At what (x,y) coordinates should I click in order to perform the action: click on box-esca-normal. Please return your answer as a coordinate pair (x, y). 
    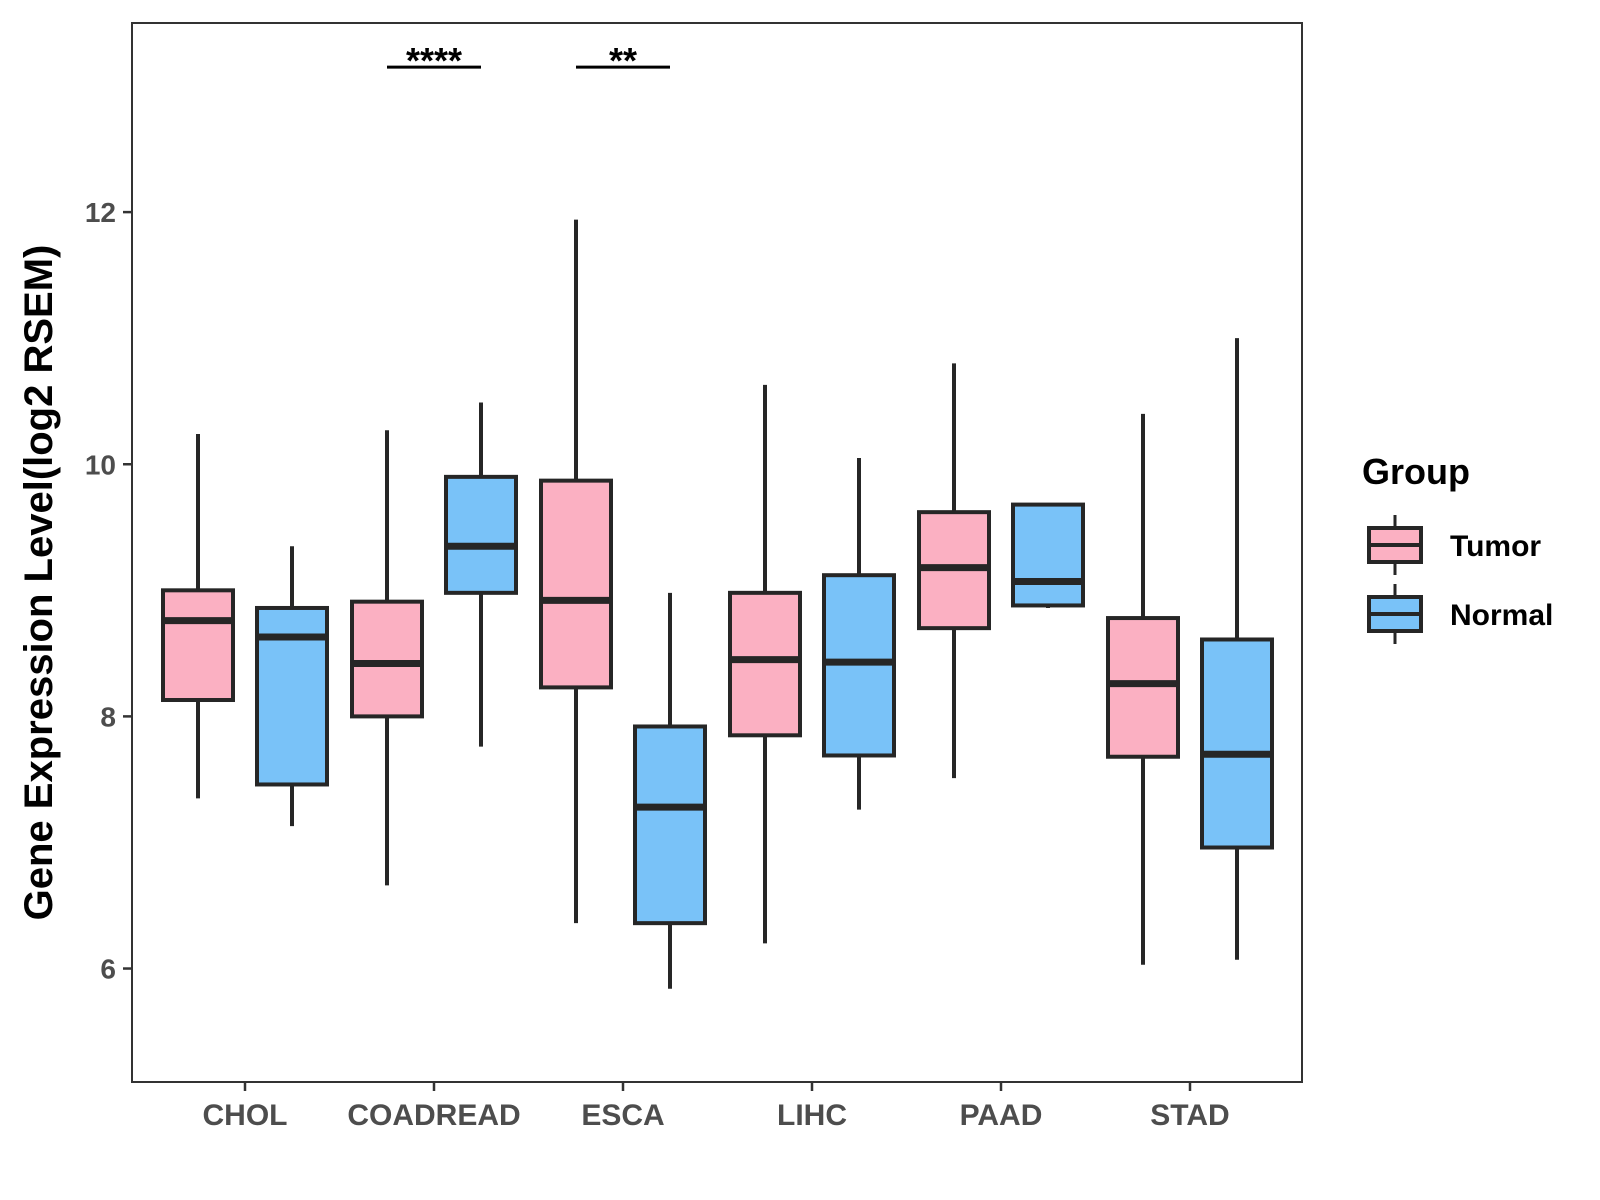
    Looking at the image, I should click on (670, 790).